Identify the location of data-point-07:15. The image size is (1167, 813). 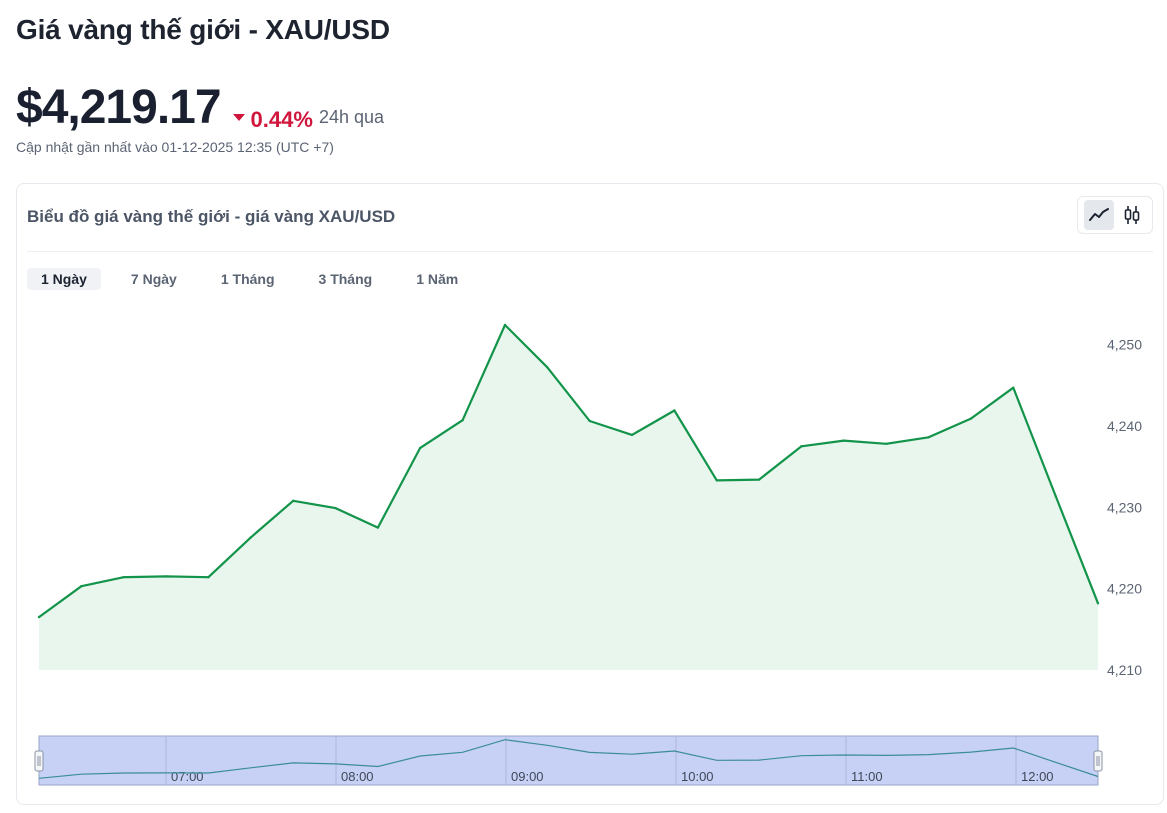
(208, 577).